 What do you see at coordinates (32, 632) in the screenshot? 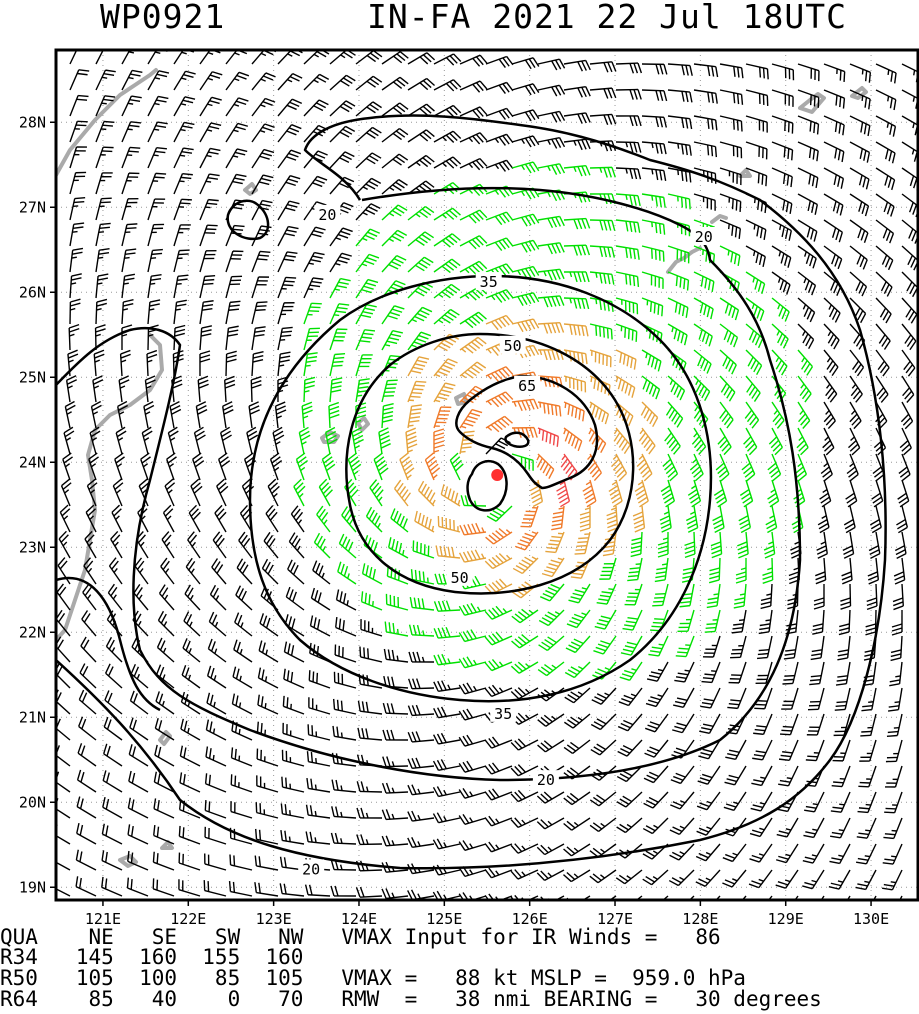
I see `y-tick-label: 22N` at bounding box center [32, 632].